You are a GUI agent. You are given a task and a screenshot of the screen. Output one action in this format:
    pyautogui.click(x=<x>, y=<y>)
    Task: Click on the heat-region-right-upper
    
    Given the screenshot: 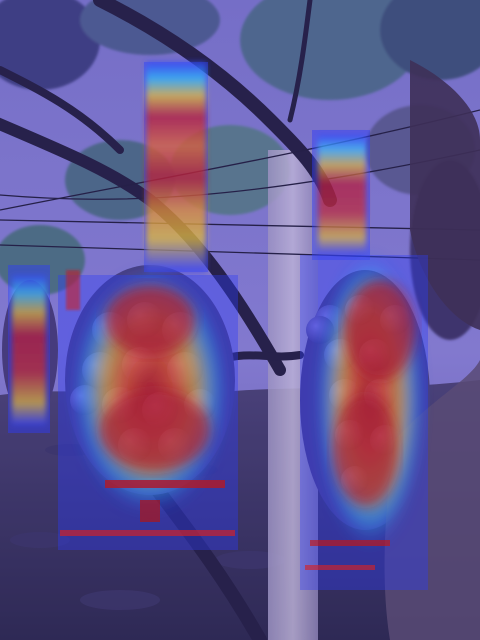 What is the action you would take?
    pyautogui.click(x=342, y=195)
    